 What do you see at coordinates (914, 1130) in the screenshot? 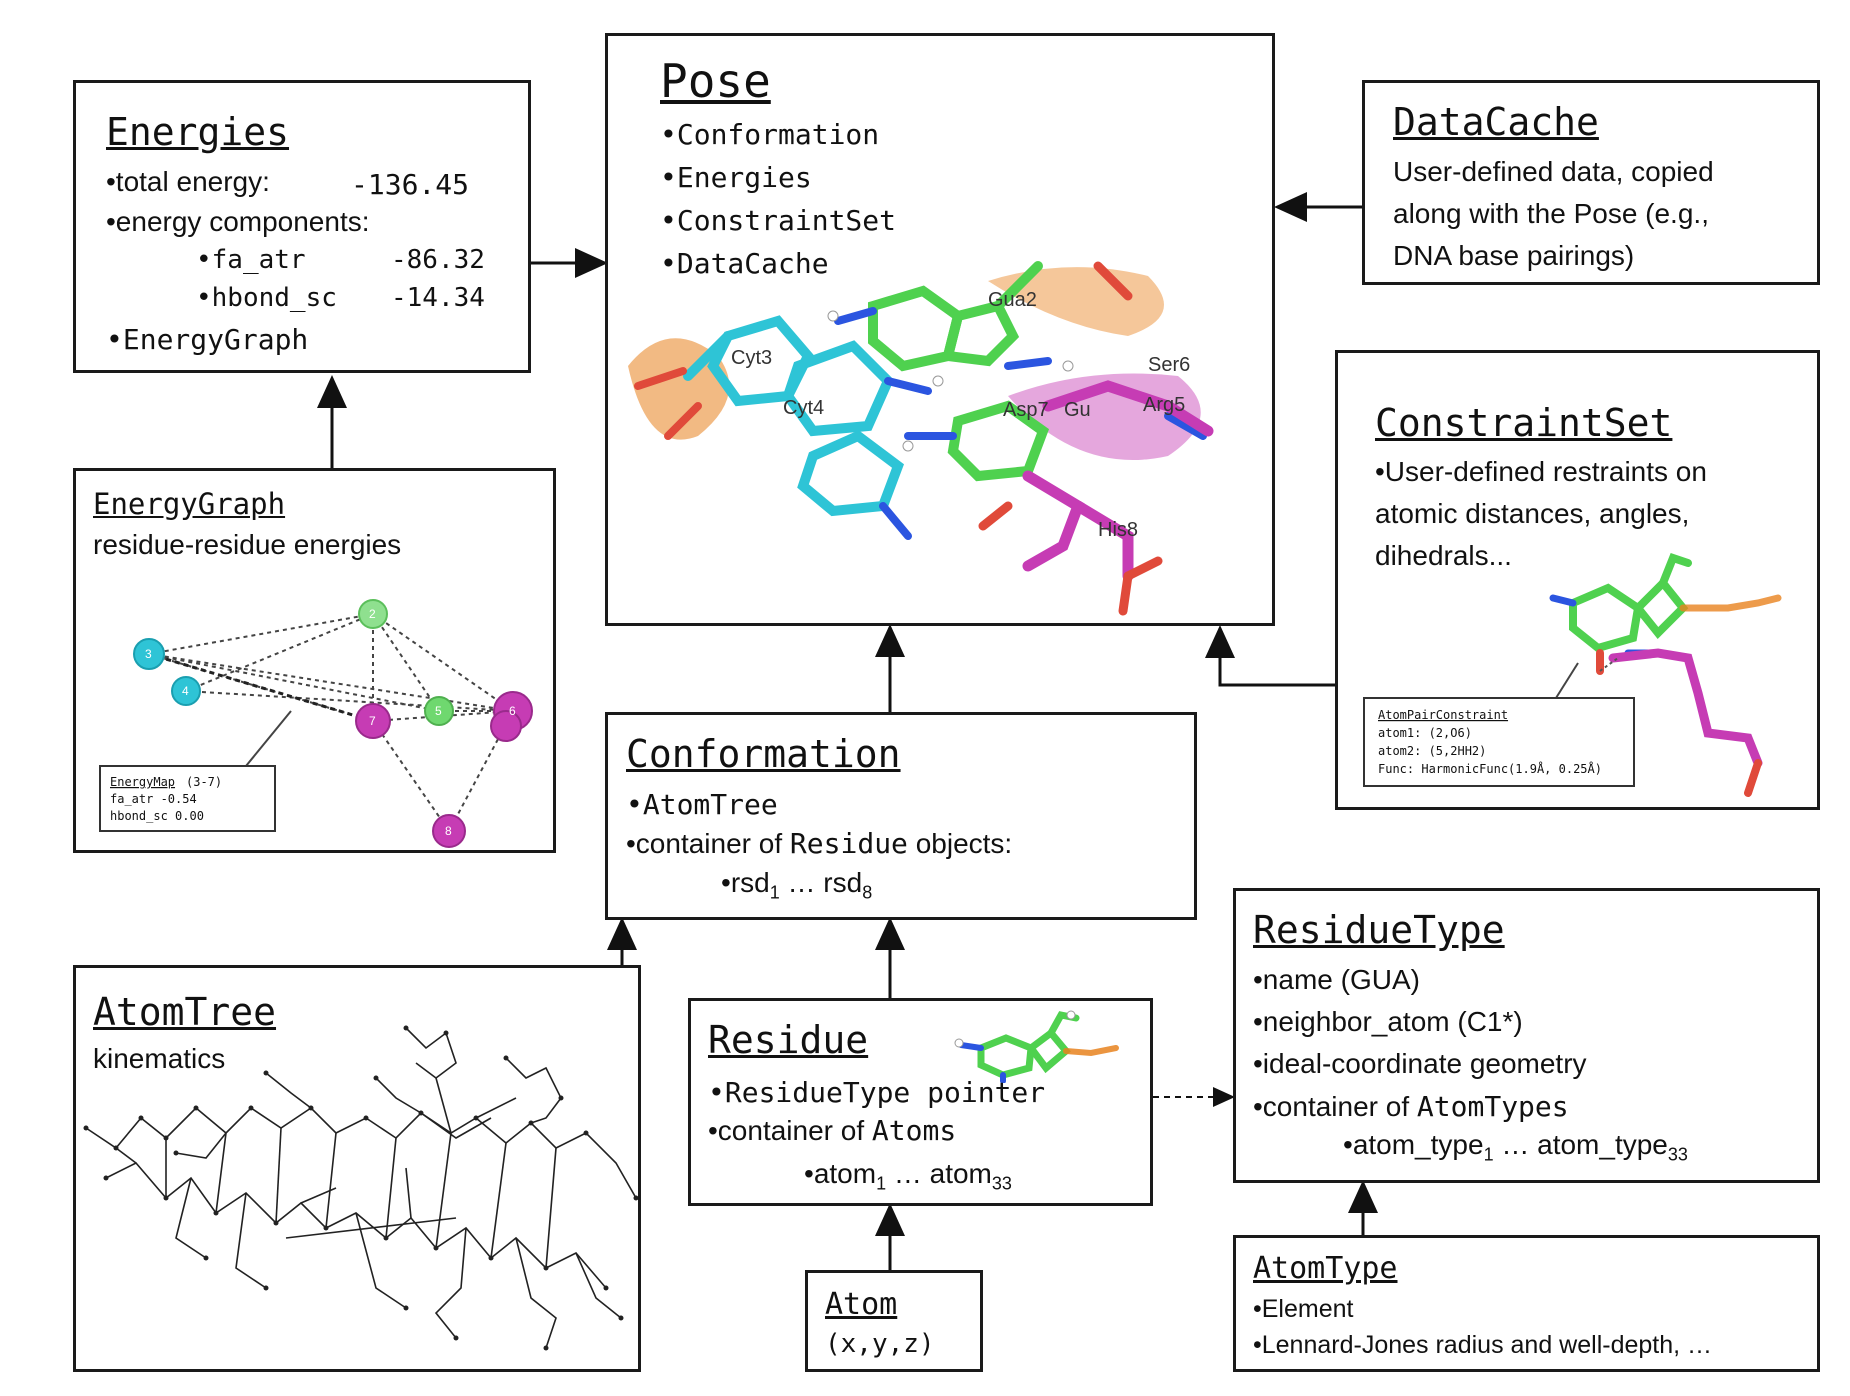
I see `atoms-container-code: Atoms` at bounding box center [914, 1130].